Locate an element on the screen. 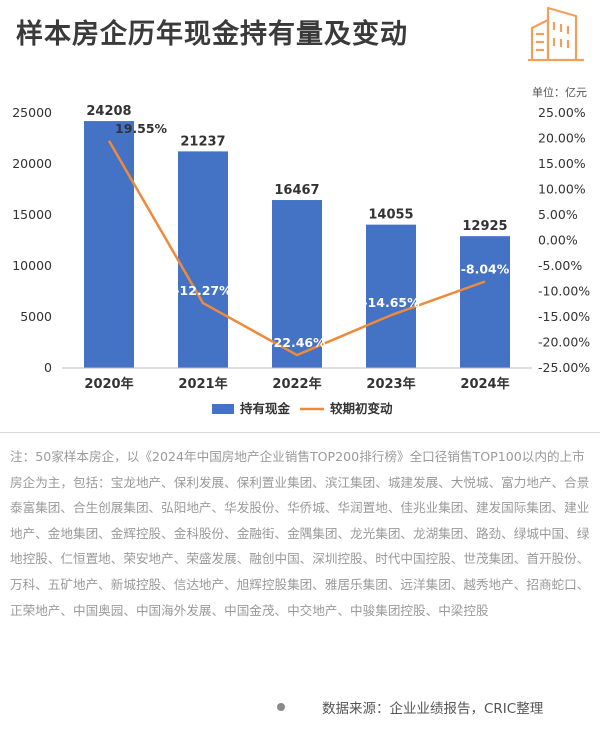 The image size is (600, 733). bar-2023年 is located at coordinates (391, 296).